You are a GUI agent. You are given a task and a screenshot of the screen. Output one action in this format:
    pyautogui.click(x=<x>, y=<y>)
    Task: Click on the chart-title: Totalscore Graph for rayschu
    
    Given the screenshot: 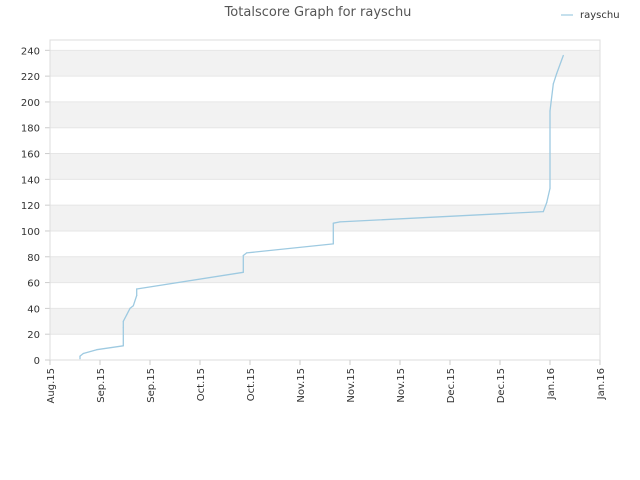 What is the action you would take?
    pyautogui.click(x=318, y=12)
    